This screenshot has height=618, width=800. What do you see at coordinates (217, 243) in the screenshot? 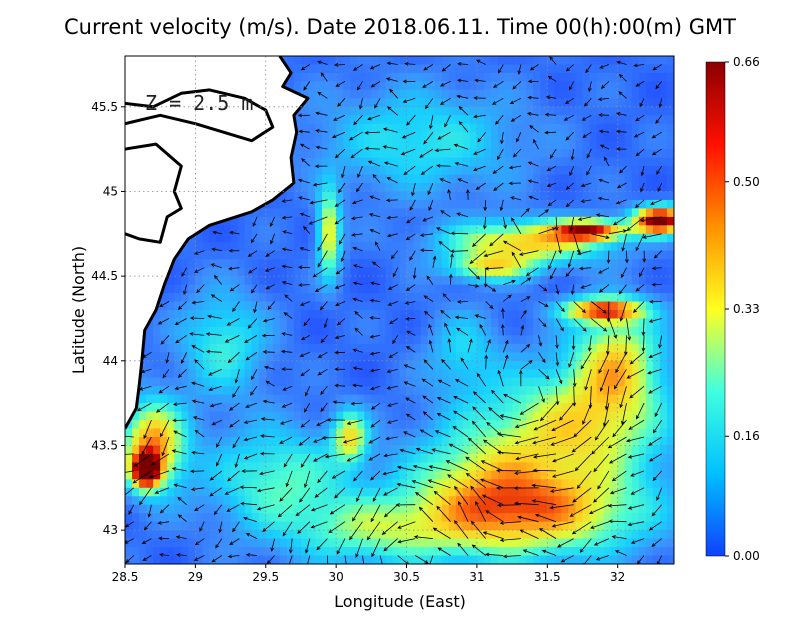
I see `land-mask` at bounding box center [217, 243].